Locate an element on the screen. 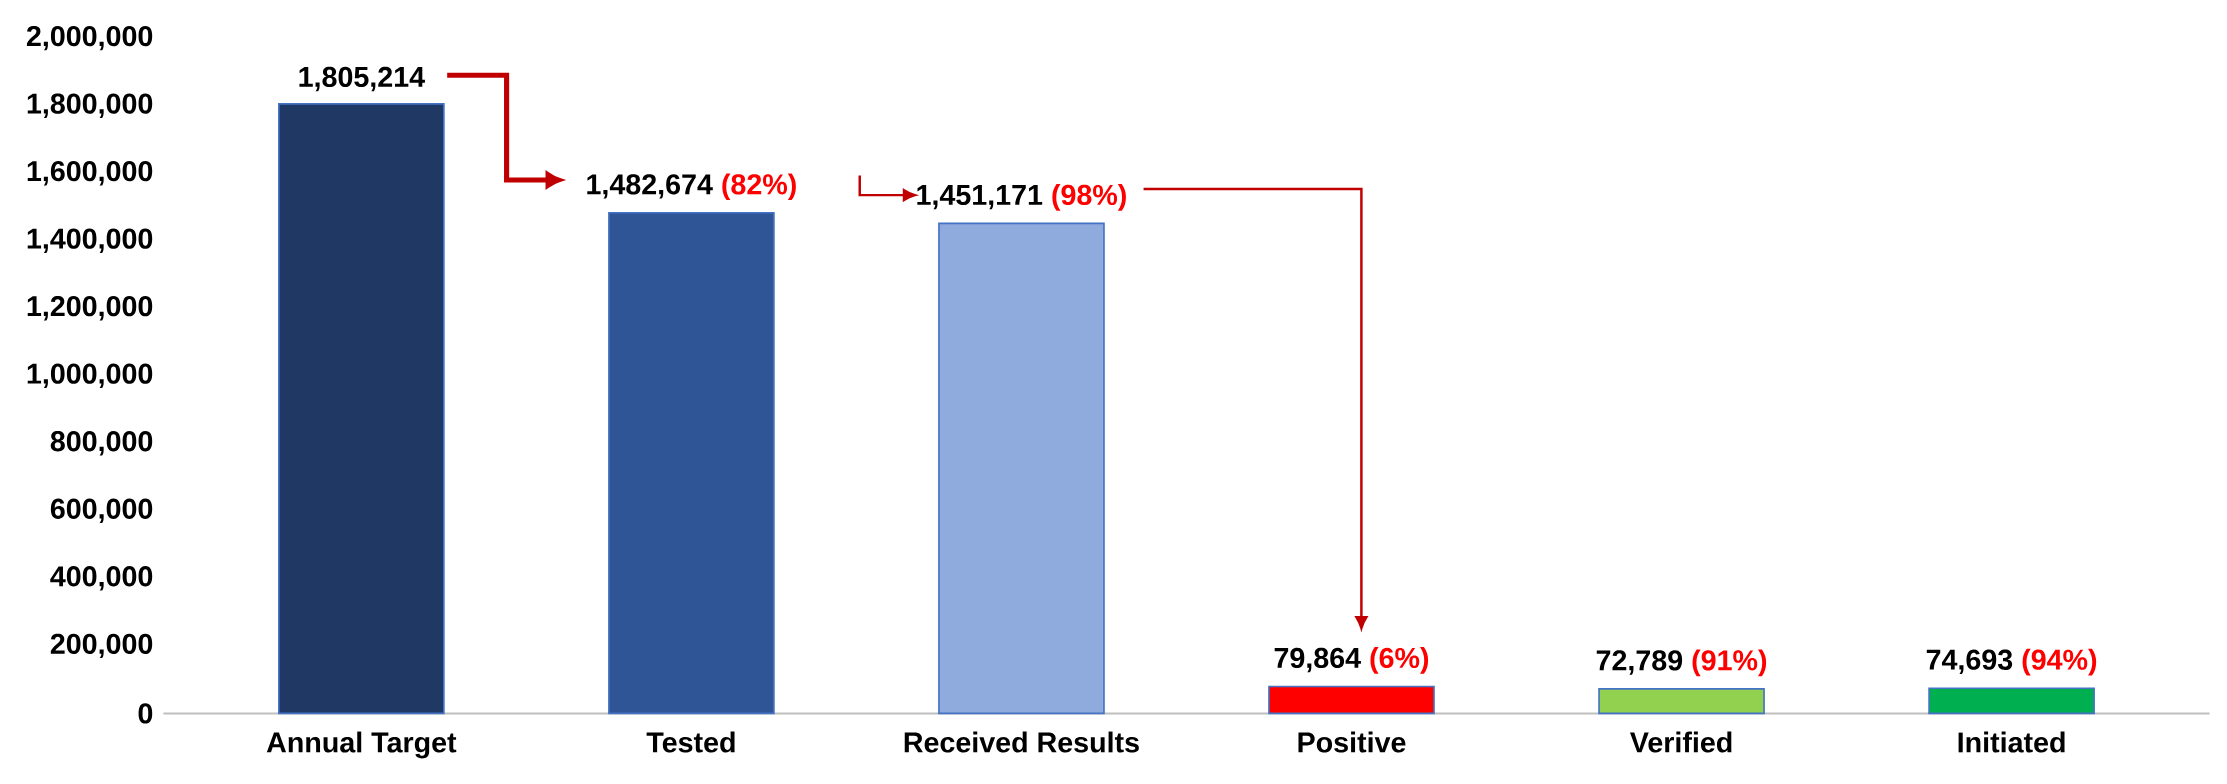 The width and height of the screenshot is (2227, 784). x-tick-label: Annual Target is located at coordinates (361, 745).